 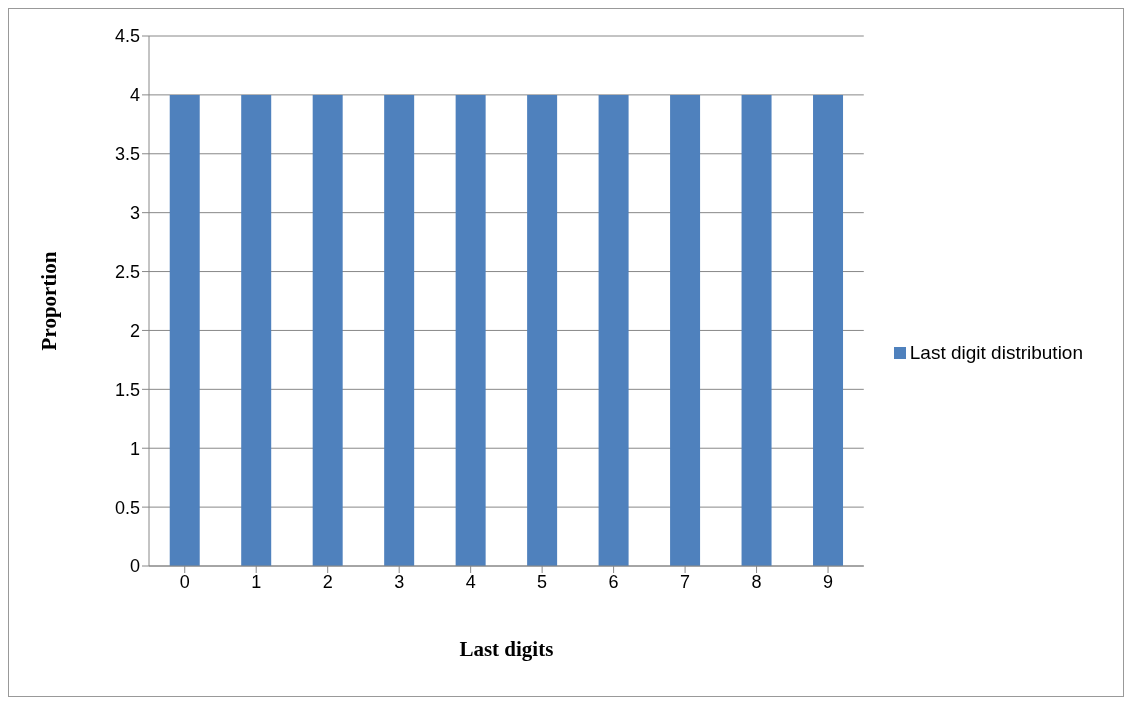 What do you see at coordinates (256, 581) in the screenshot?
I see `x-tick-label: 1` at bounding box center [256, 581].